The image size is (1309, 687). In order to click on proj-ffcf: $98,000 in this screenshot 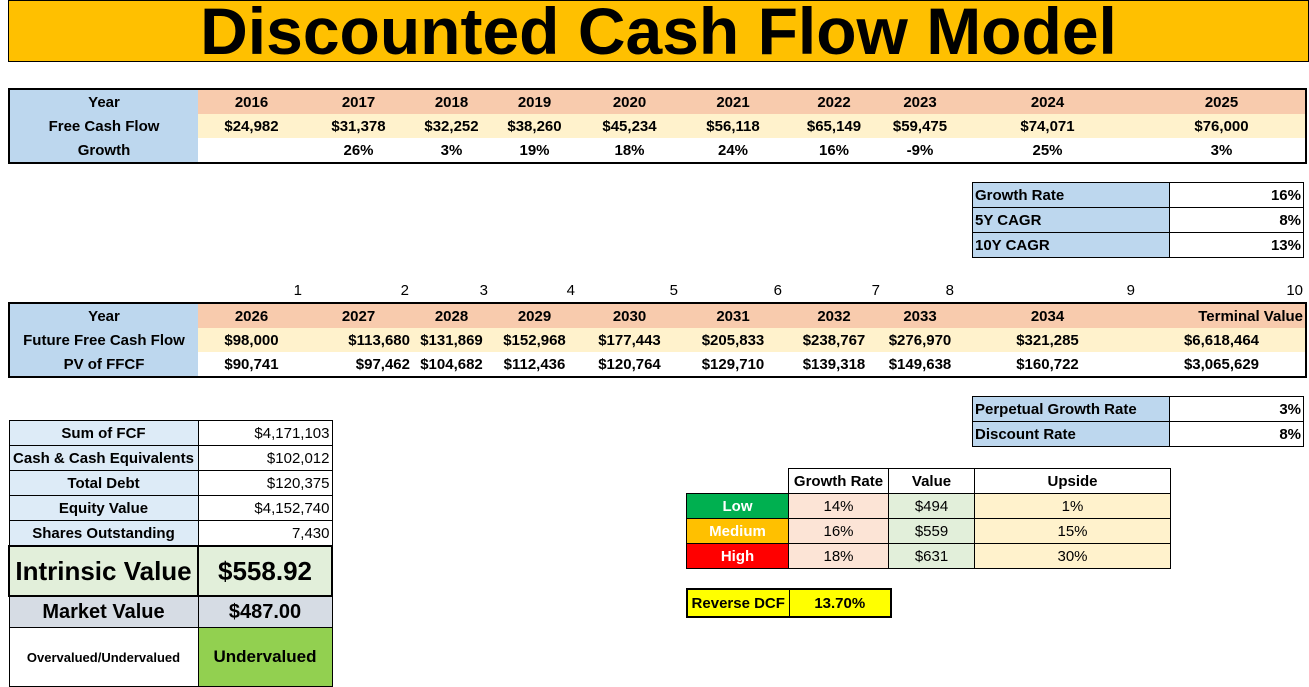, I will do `click(251, 340)`.